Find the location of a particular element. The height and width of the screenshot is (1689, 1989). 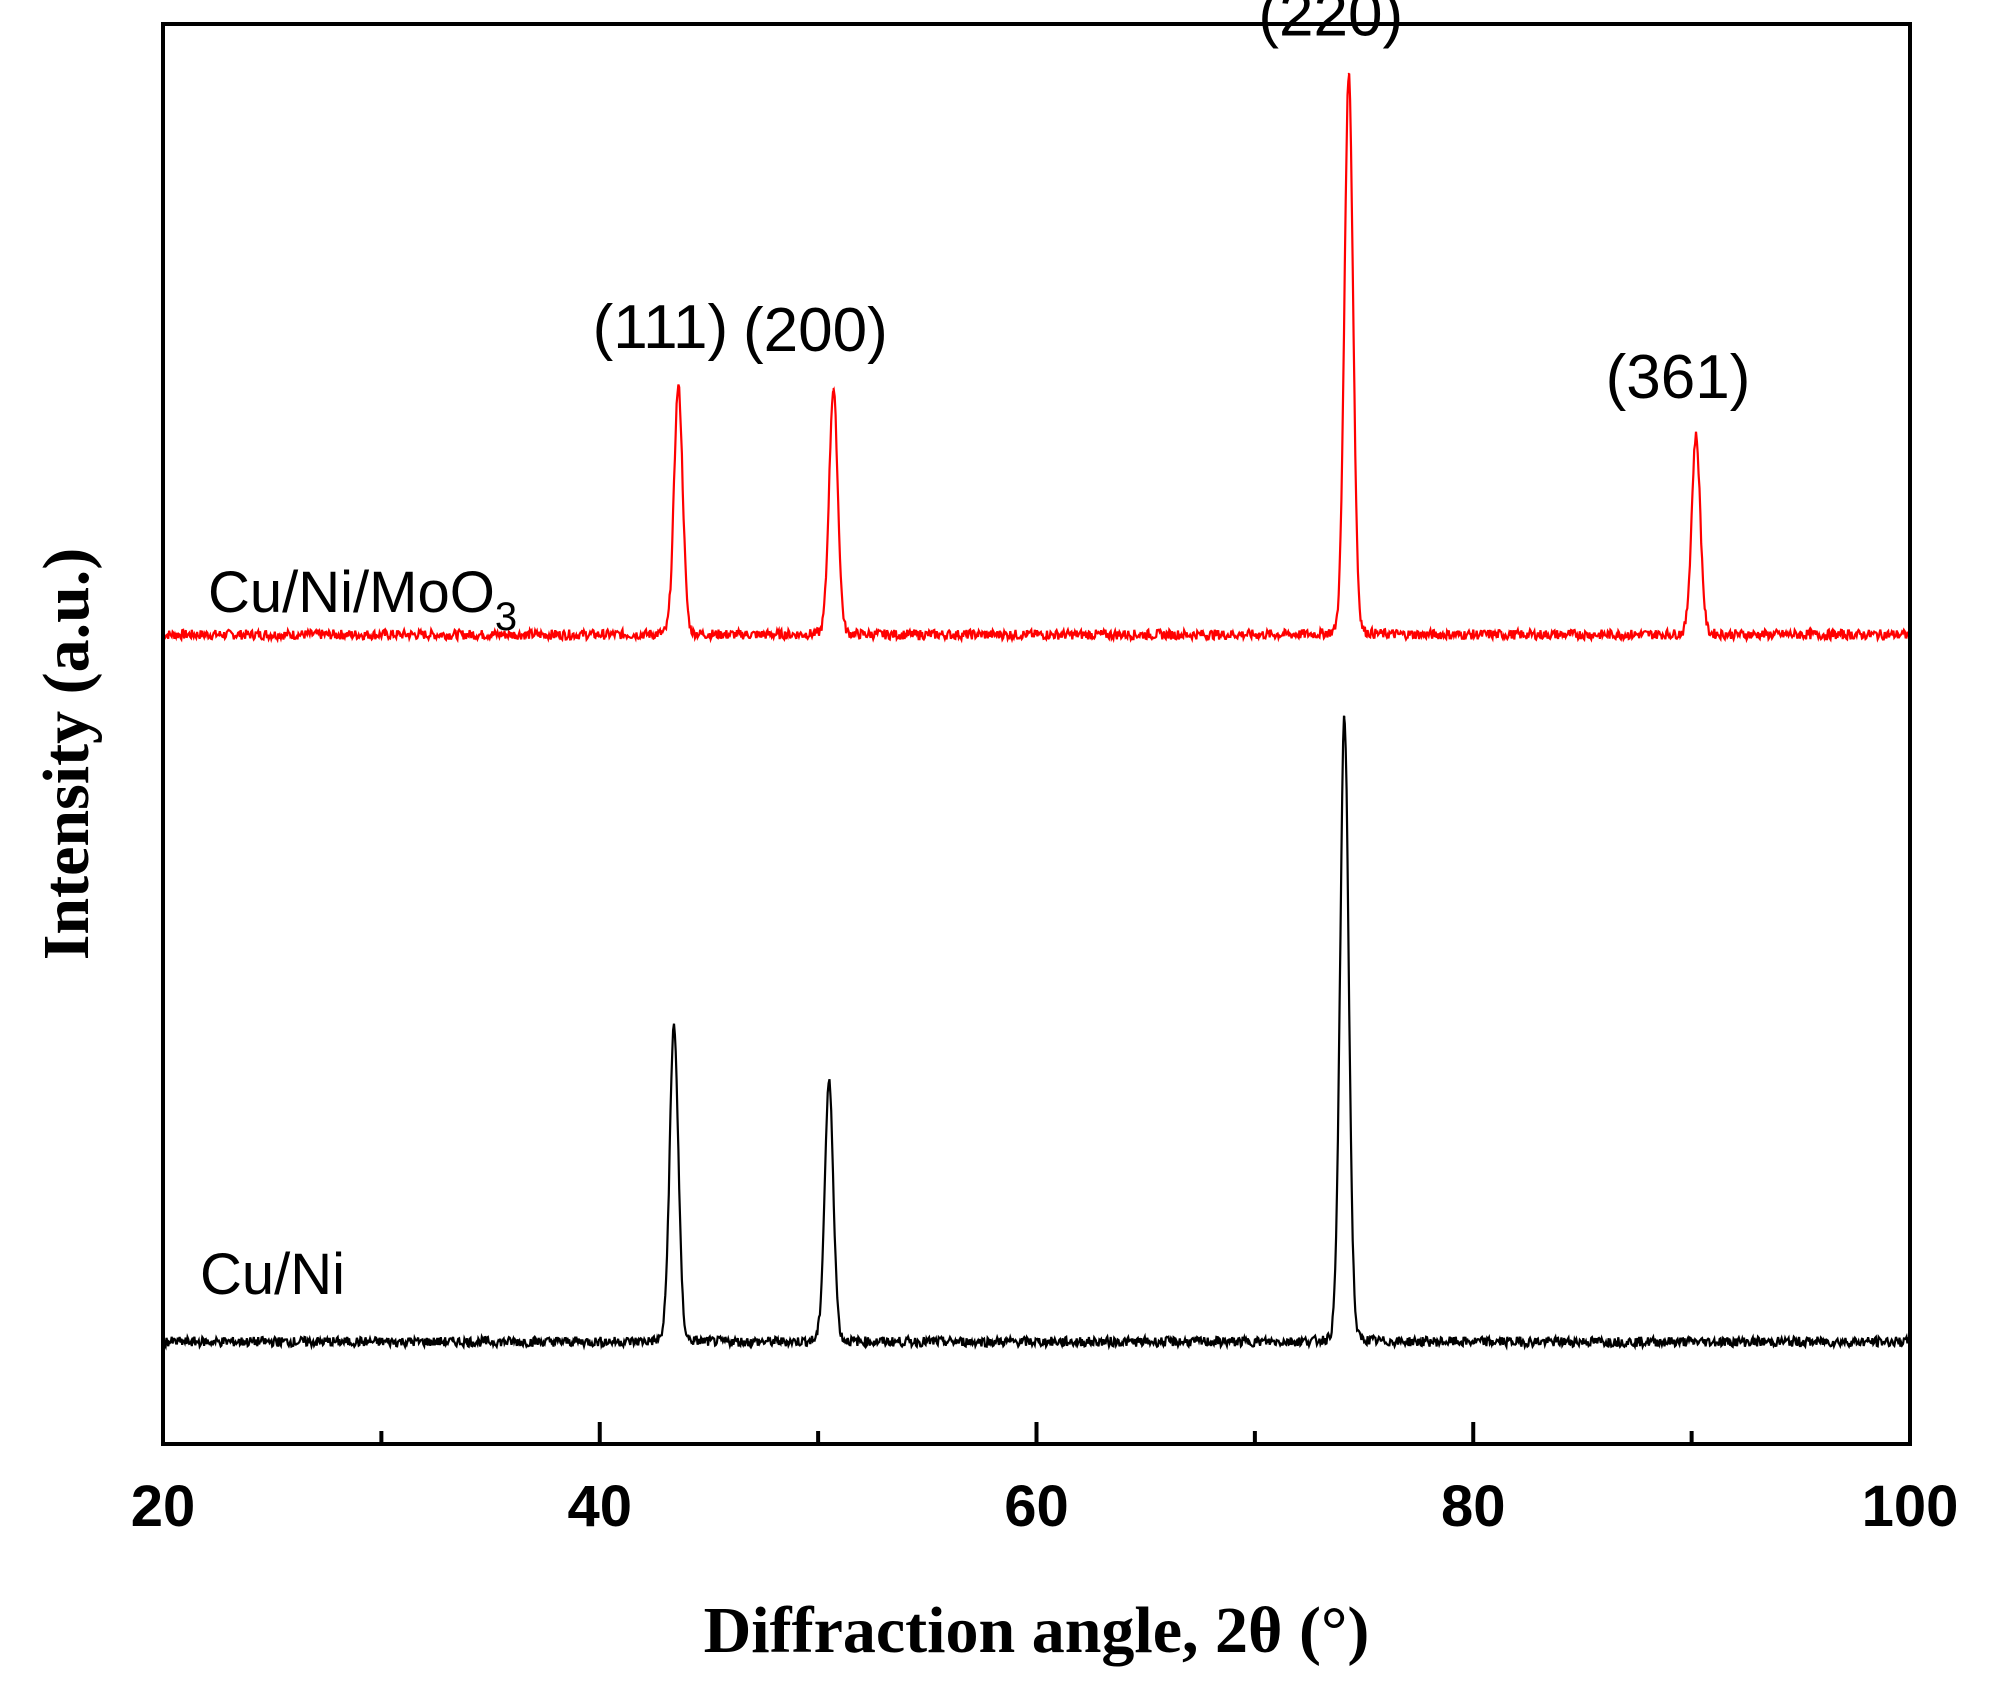

x-tick-label: 80 is located at coordinates (1473, 1506).